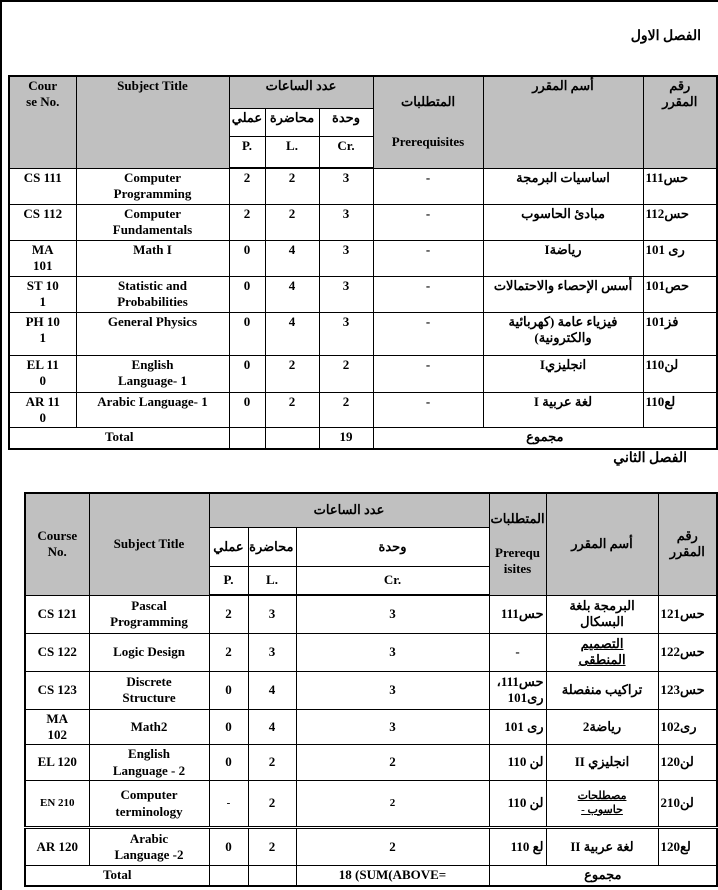 This screenshot has width=718, height=890. What do you see at coordinates (57, 762) in the screenshot?
I see `course-code: EL 120` at bounding box center [57, 762].